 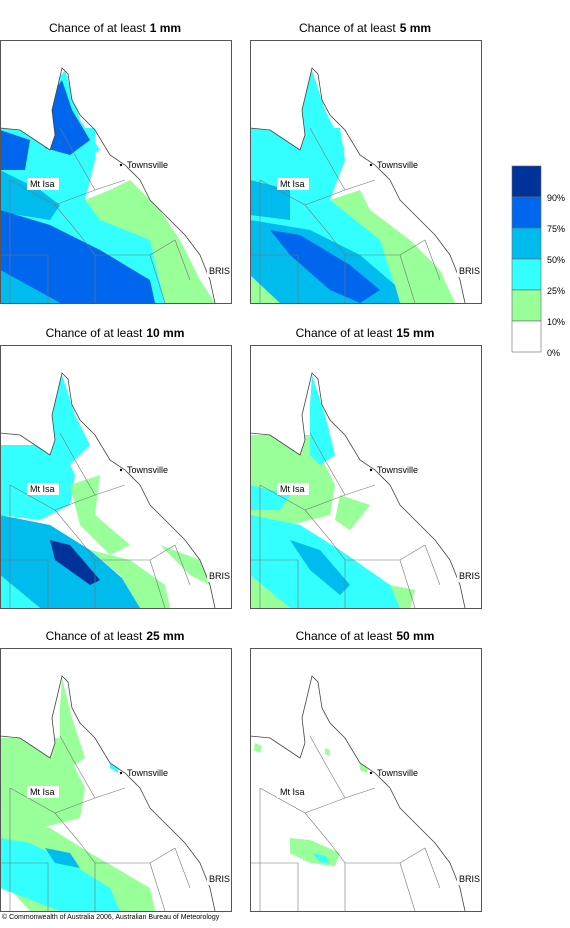 I want to click on title-amount: 1 mm, so click(x=165, y=28).